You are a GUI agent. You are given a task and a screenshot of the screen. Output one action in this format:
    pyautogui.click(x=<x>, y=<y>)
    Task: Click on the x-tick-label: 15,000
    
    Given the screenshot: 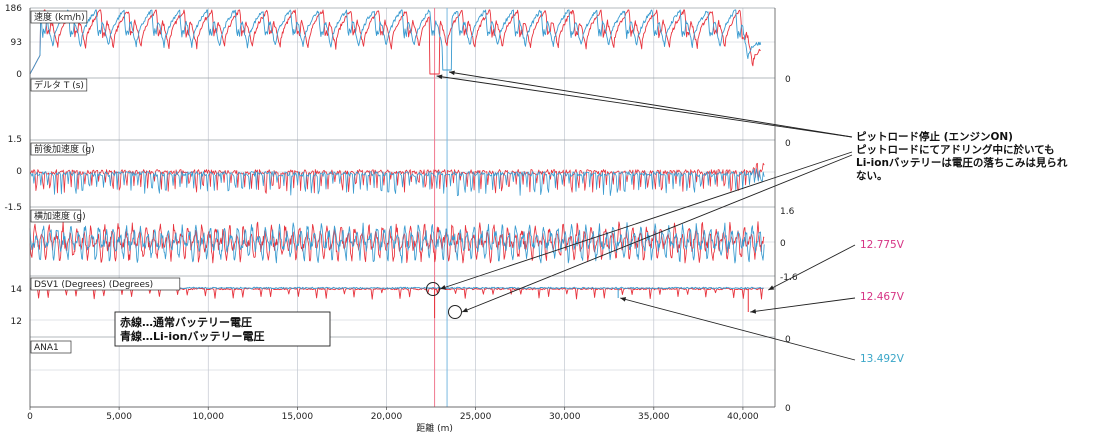 What is the action you would take?
    pyautogui.click(x=298, y=417)
    